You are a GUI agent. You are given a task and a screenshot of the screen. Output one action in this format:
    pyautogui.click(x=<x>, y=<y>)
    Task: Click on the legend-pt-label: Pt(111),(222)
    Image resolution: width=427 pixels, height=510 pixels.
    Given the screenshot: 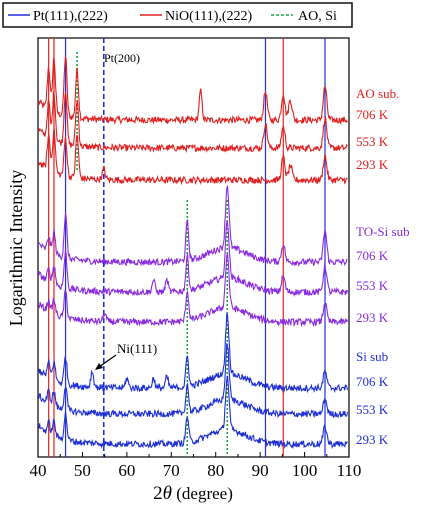 What is the action you would take?
    pyautogui.click(x=70, y=16)
    